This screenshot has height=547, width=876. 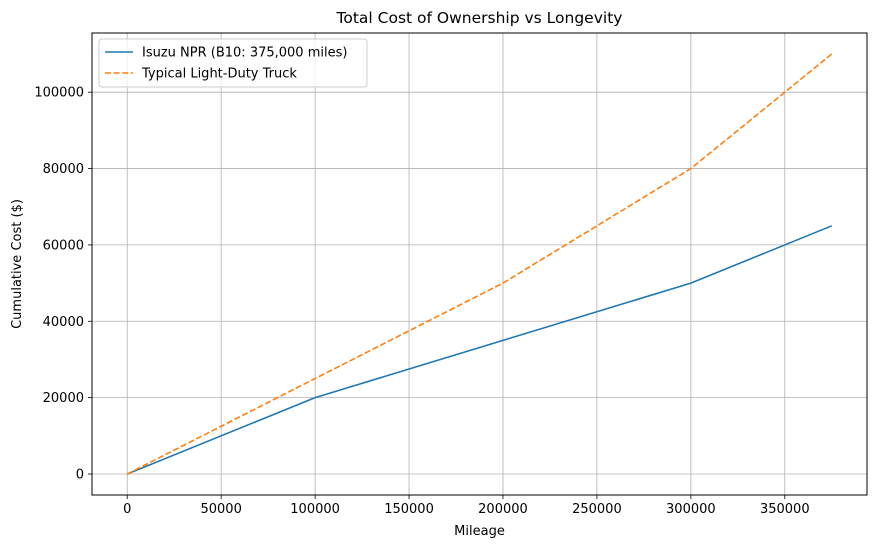 I want to click on x-tick-label: 200000, so click(x=503, y=509).